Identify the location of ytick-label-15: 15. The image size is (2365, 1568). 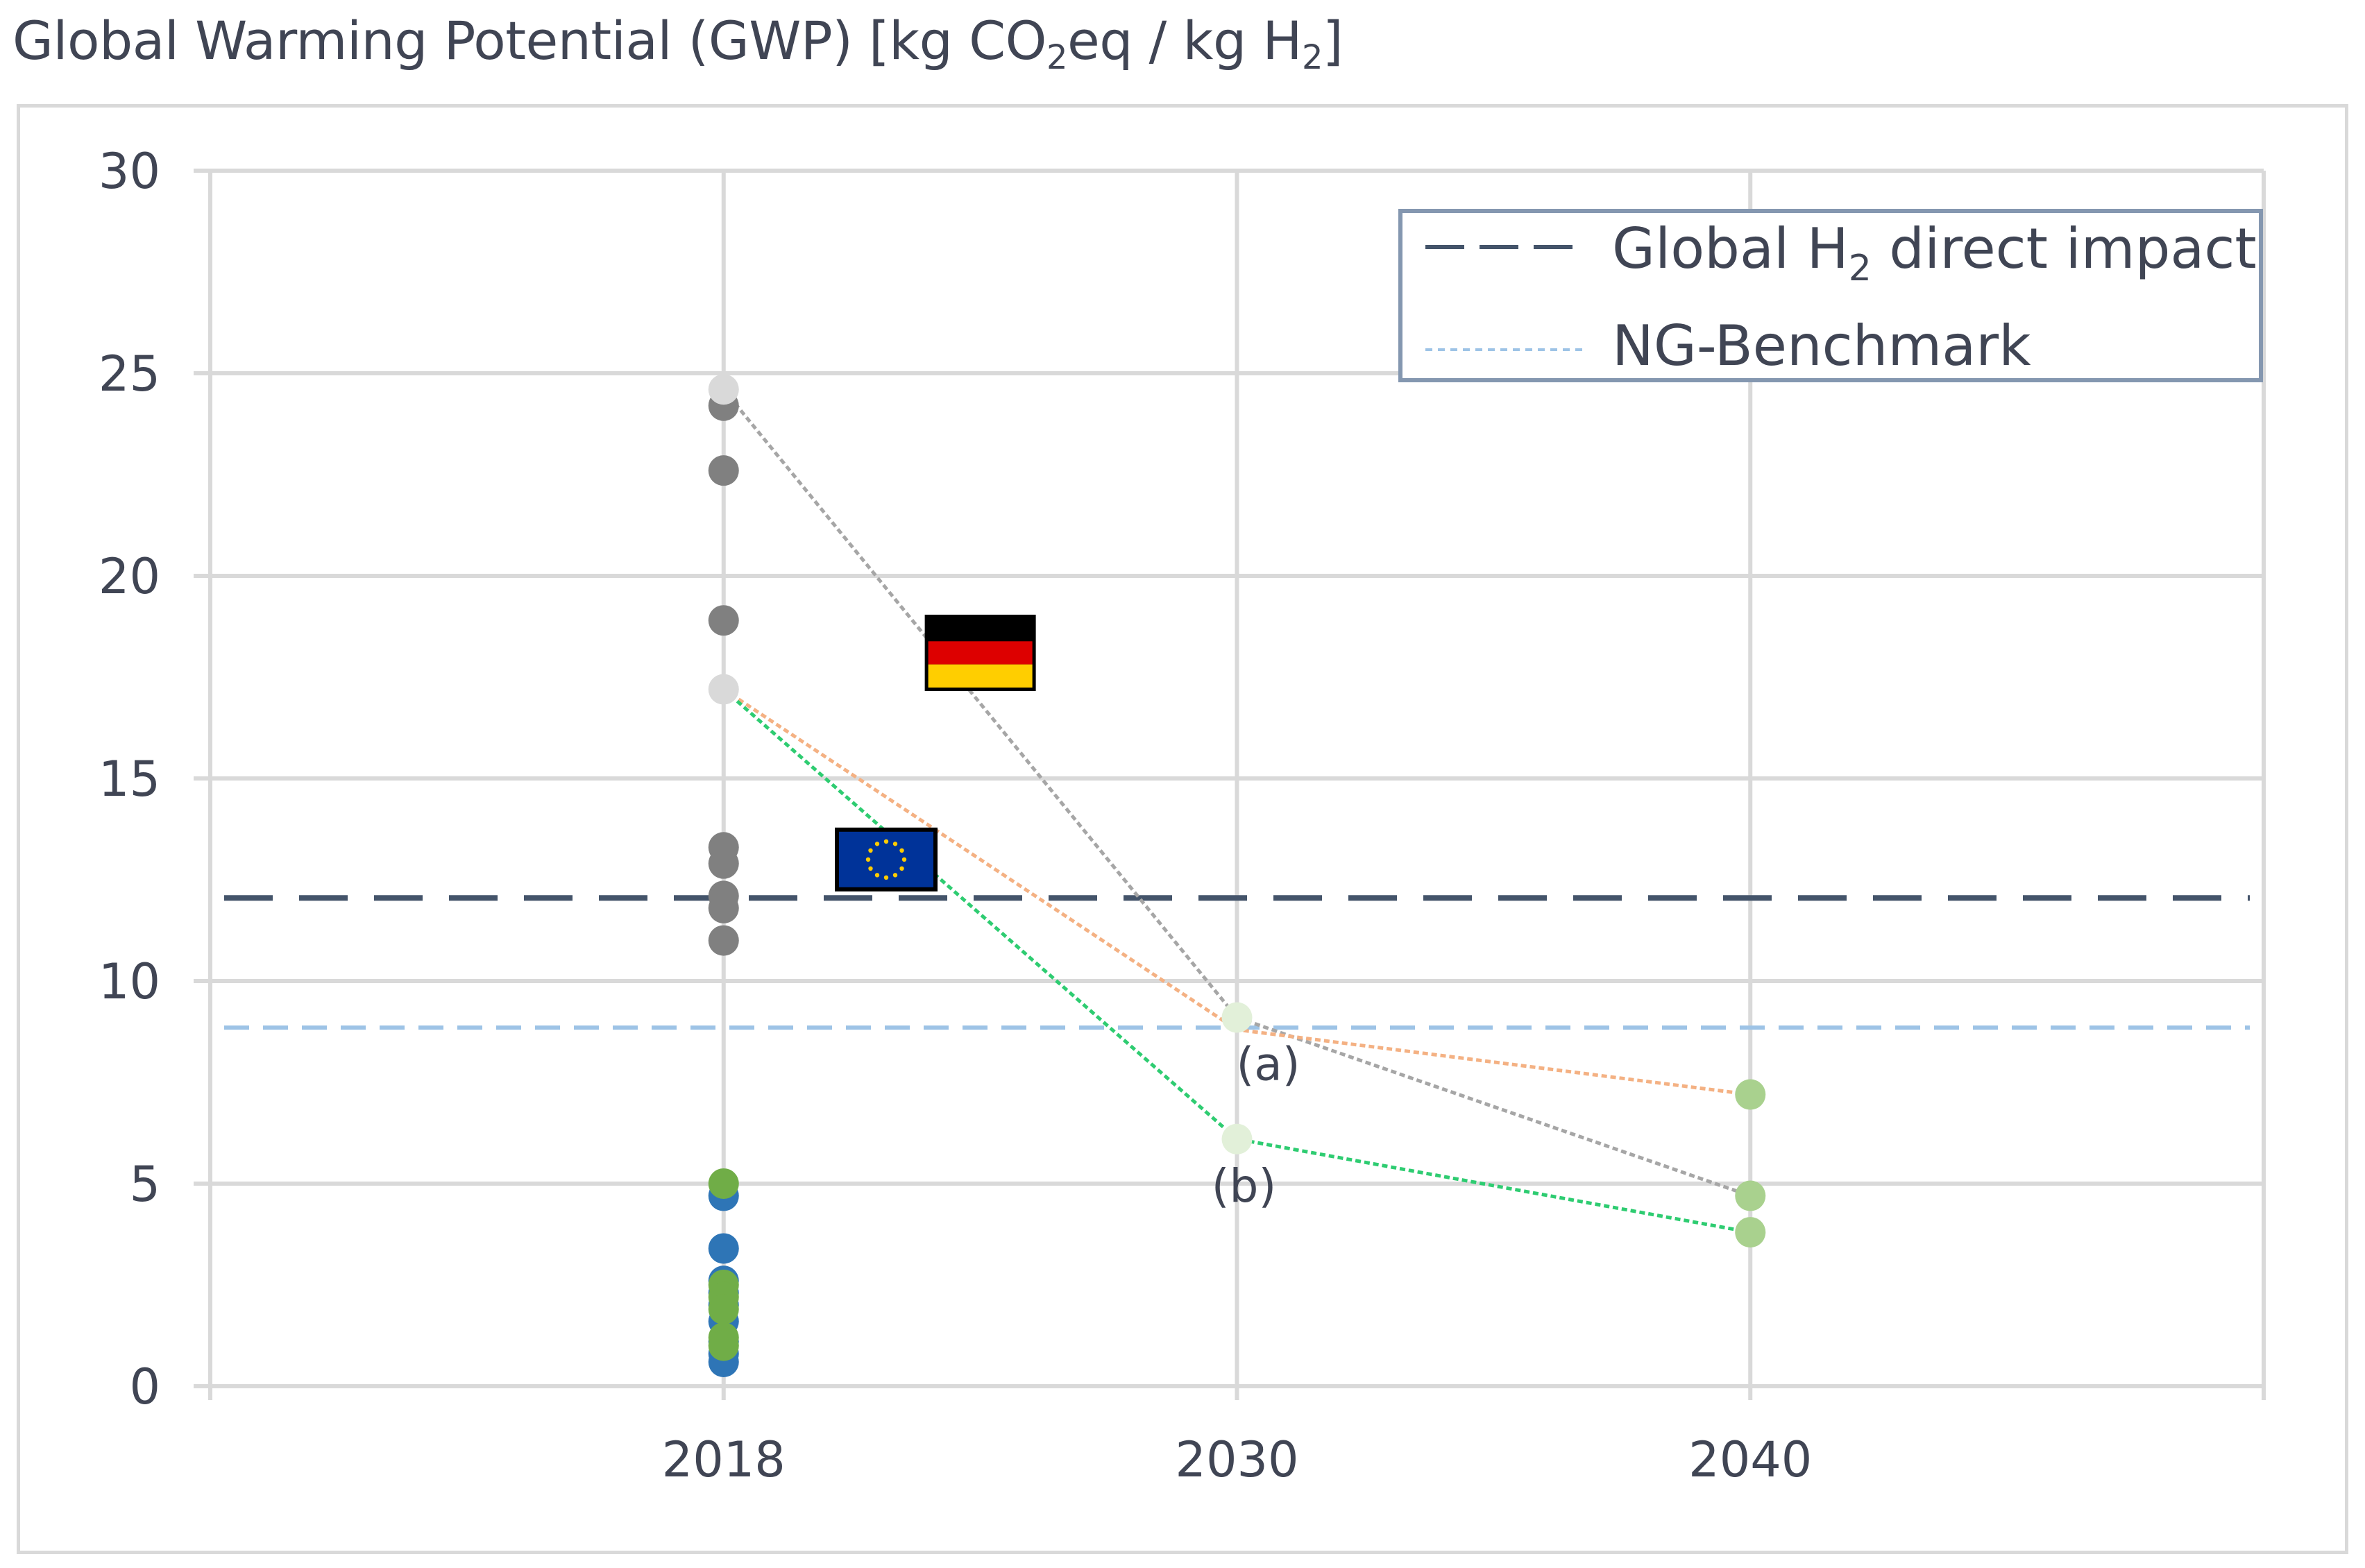
(129, 779).